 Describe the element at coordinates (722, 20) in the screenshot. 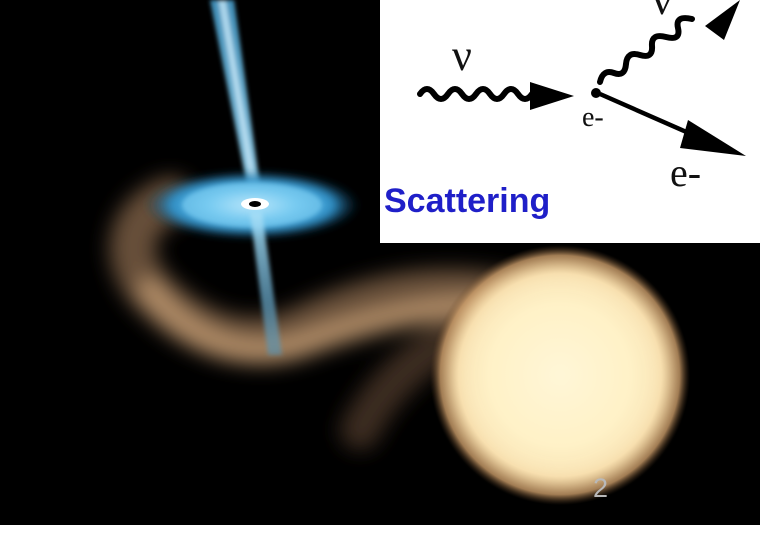

I see `outgoing-neutrino-arrowhead` at that location.